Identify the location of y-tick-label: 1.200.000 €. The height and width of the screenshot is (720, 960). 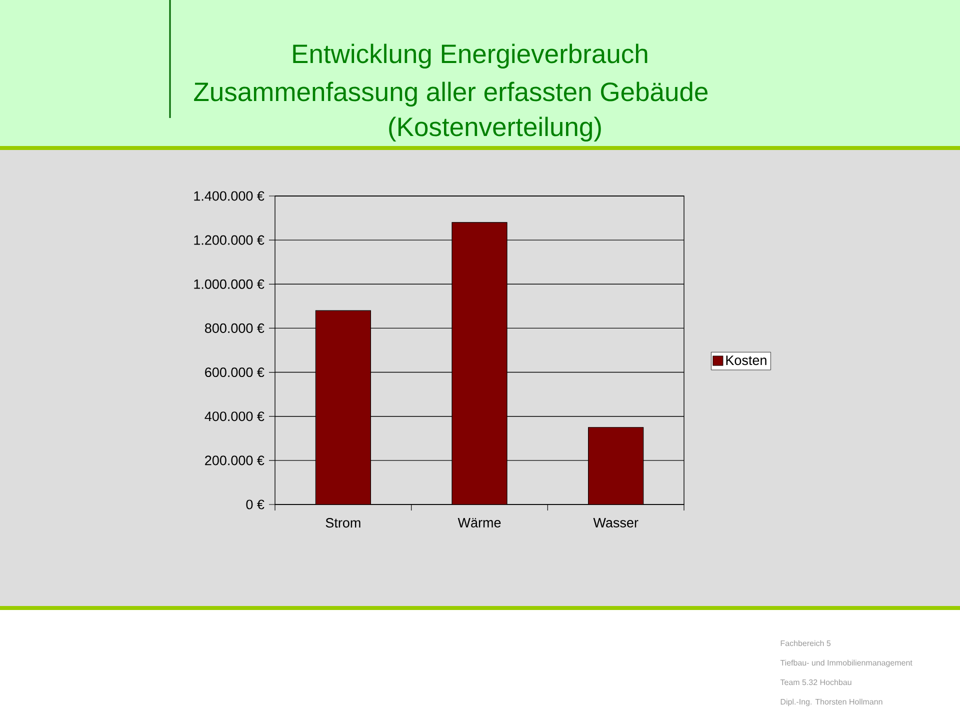
(229, 240).